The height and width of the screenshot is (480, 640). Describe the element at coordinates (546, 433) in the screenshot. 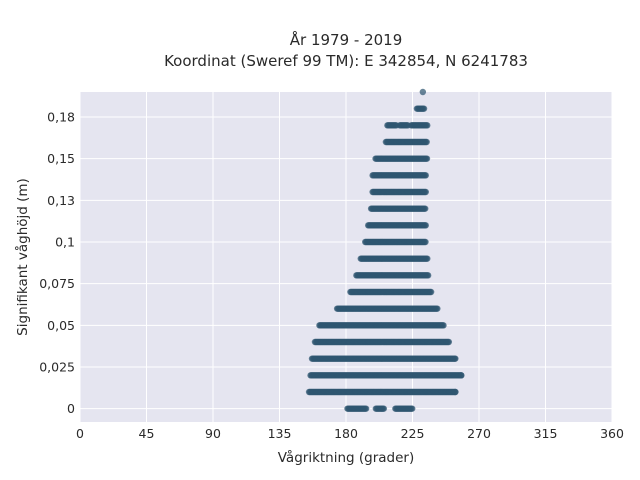

I see `x-tick-label: 315` at that location.